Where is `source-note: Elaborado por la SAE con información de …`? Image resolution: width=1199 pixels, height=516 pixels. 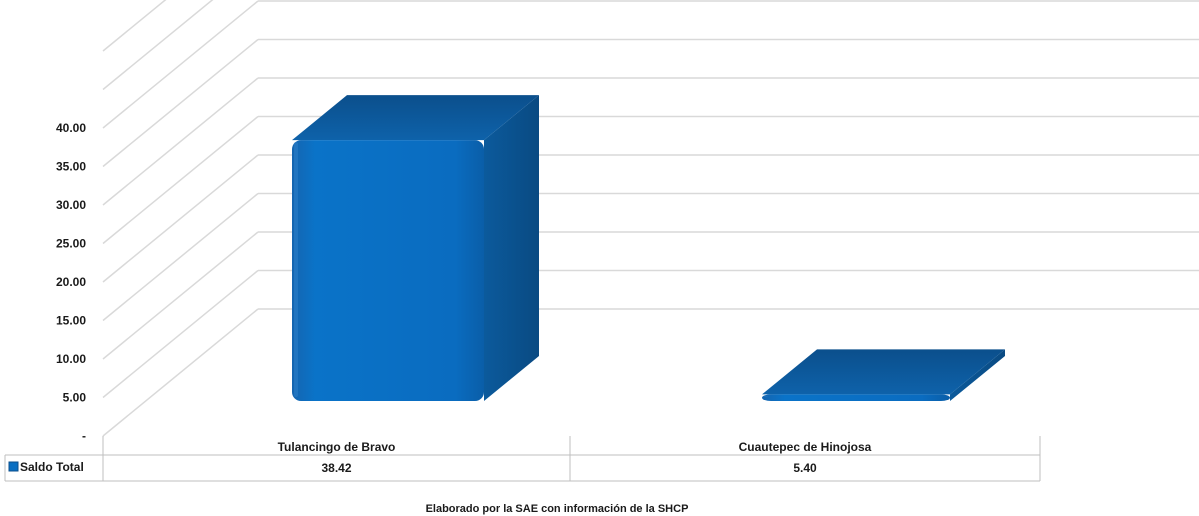
source-note: Elaborado por la SAE con información de … is located at coordinates (557, 509).